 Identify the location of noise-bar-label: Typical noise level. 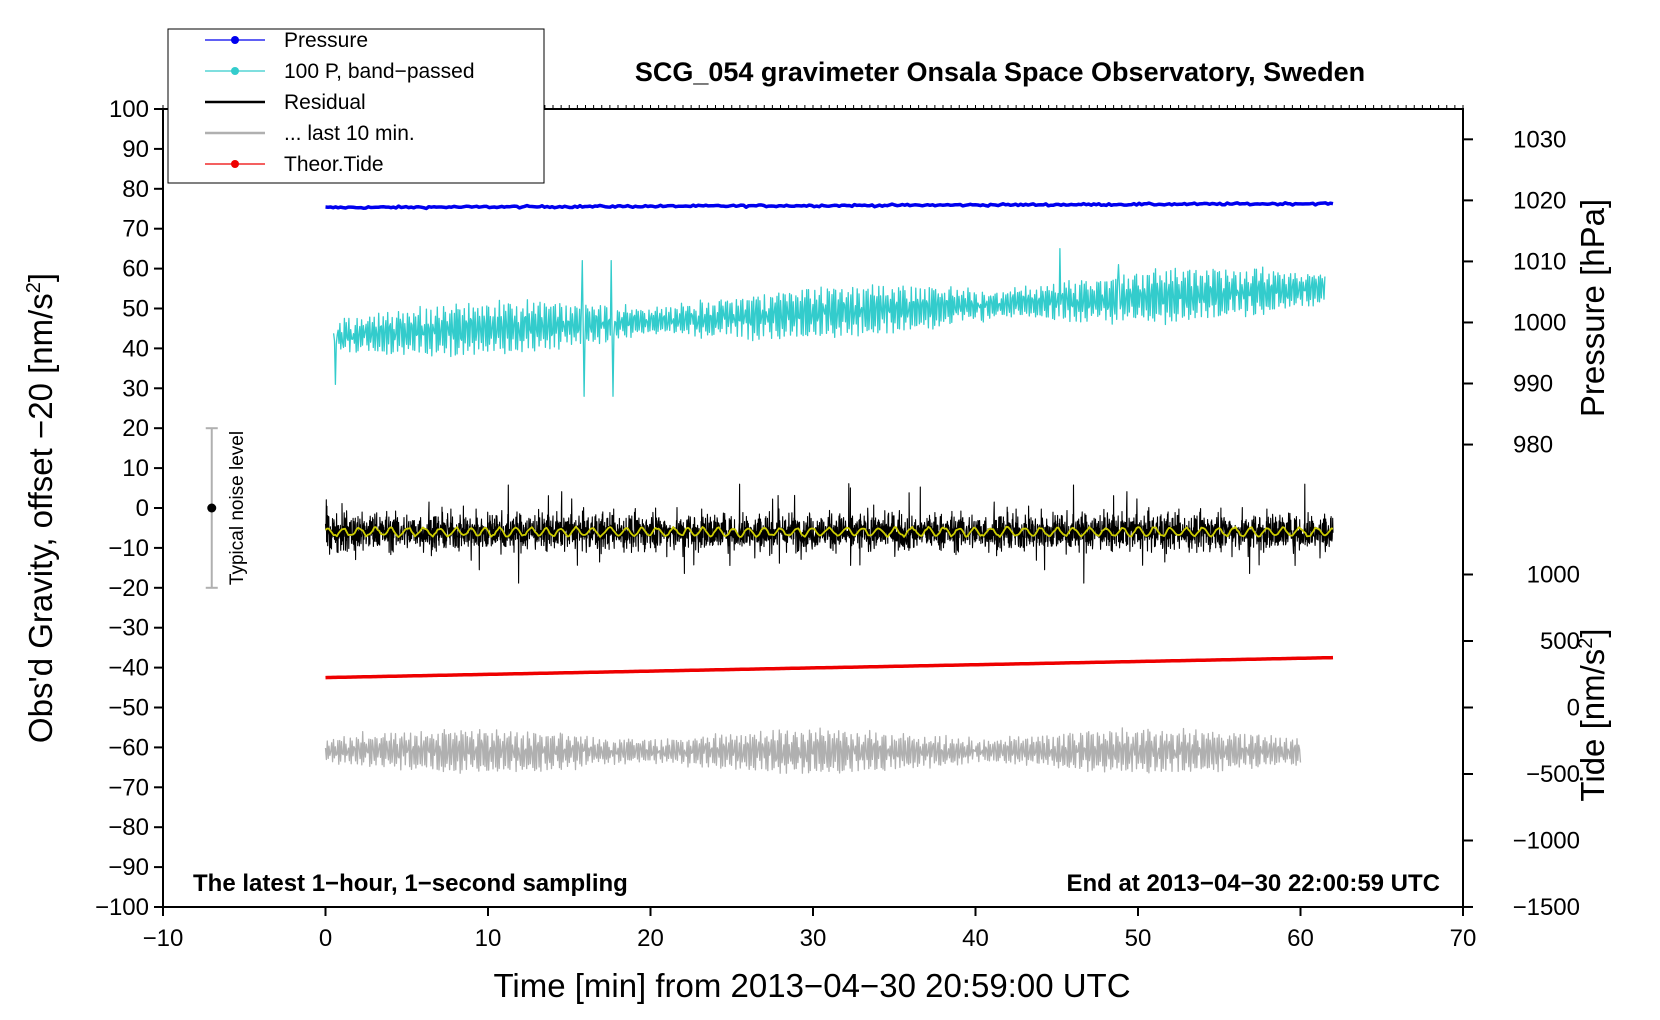
(237, 508).